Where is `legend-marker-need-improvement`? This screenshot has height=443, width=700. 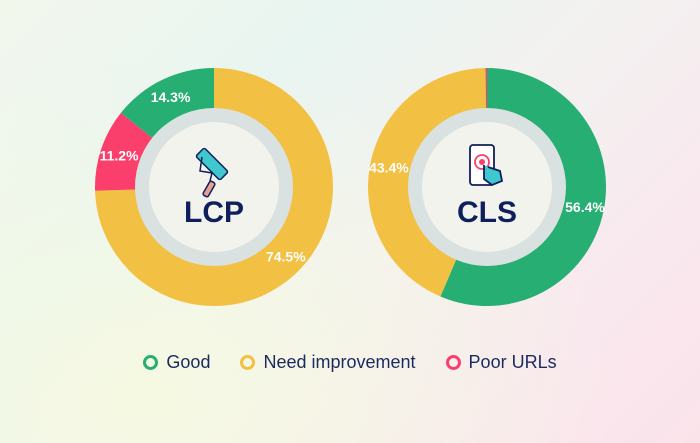 legend-marker-need-improvement is located at coordinates (248, 362).